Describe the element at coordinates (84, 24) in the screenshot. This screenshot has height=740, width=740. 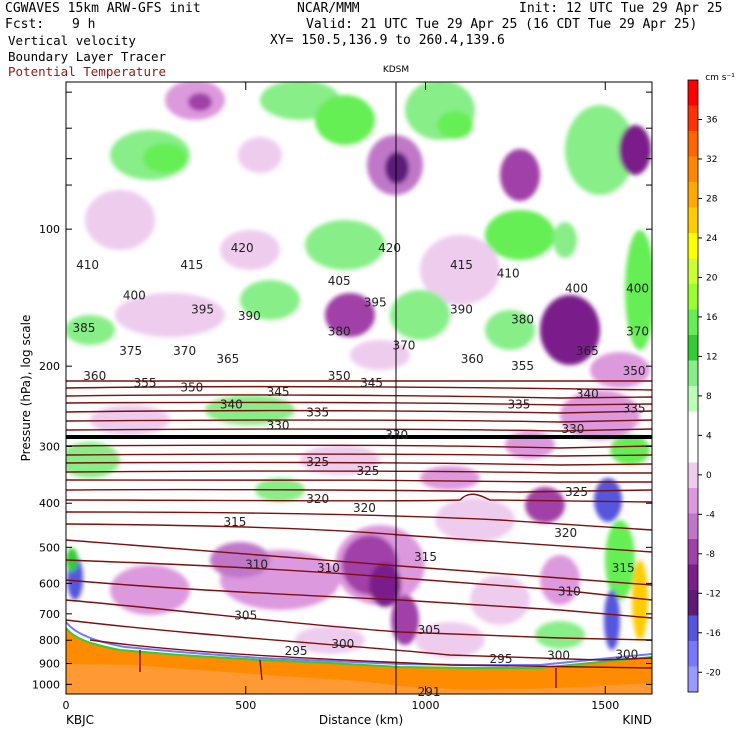
I see `forecast-value: 9 h` at that location.